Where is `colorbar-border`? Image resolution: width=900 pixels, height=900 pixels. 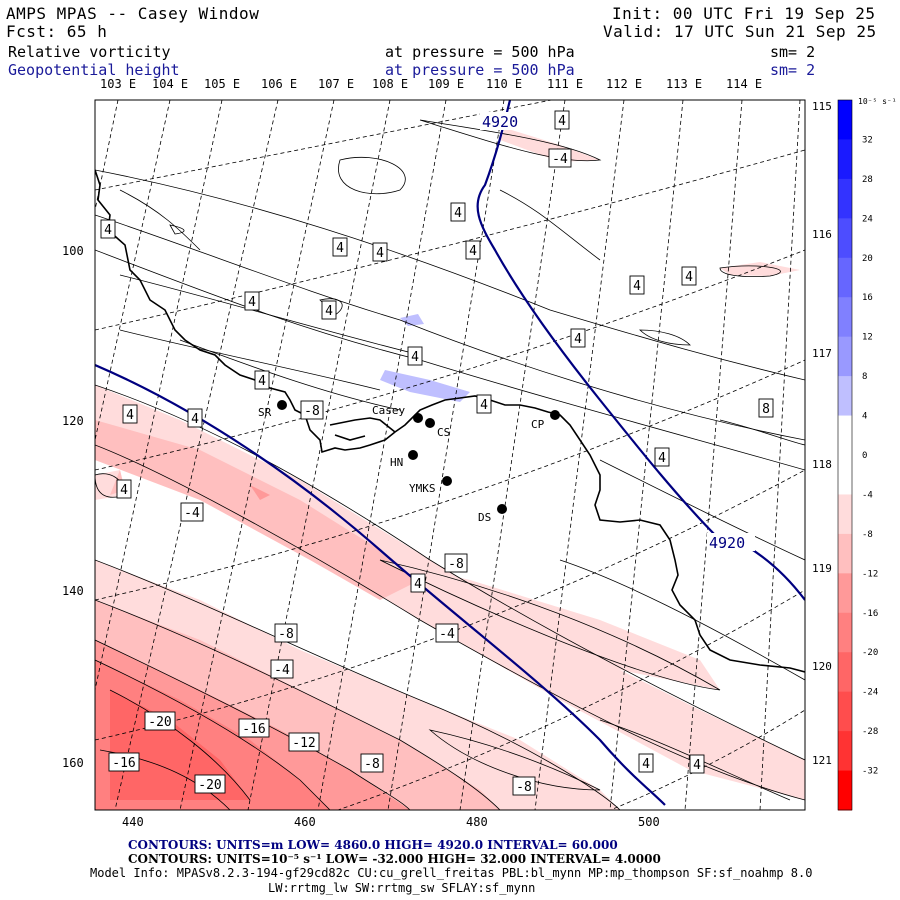 colorbar-border is located at coordinates (845, 455).